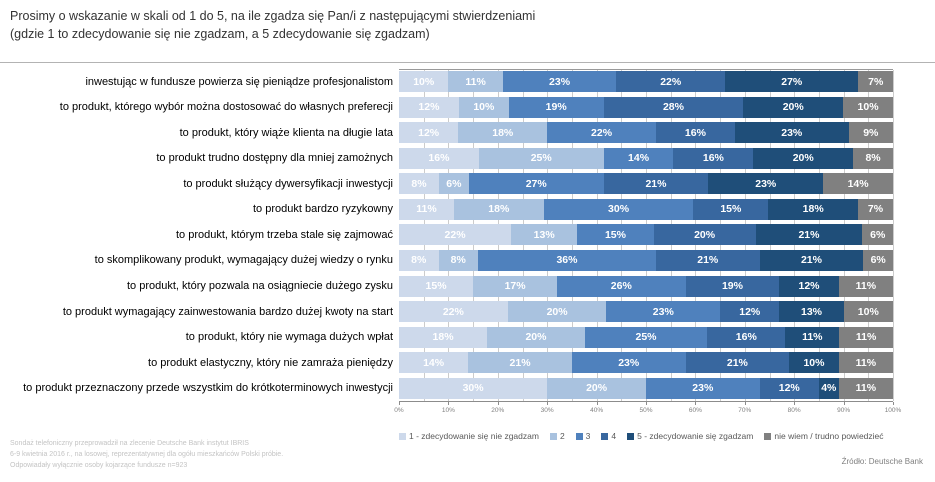 This screenshot has width=935, height=482. I want to click on segment-value-label: 6%, so click(454, 183).